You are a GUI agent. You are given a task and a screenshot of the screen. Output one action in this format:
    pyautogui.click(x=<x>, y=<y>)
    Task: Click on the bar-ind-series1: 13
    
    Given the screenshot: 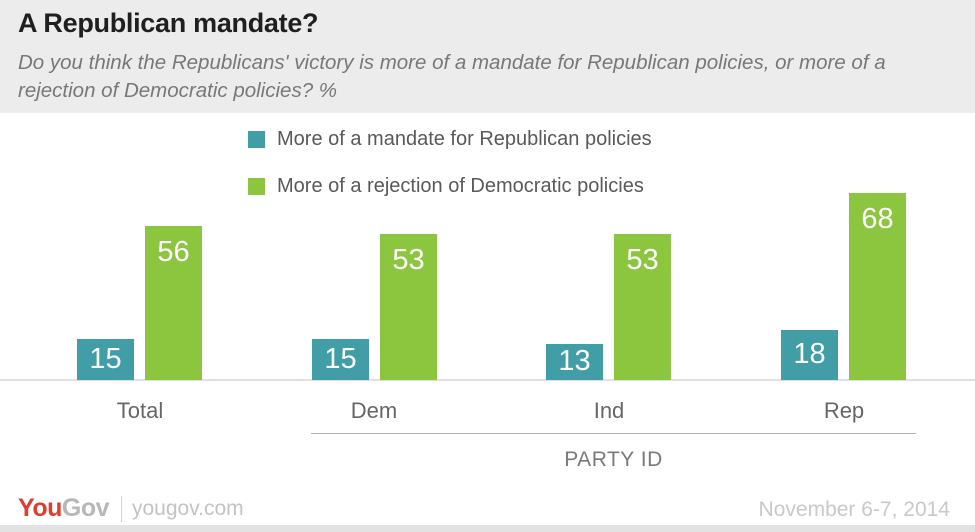 What is the action you would take?
    pyautogui.click(x=574, y=362)
    